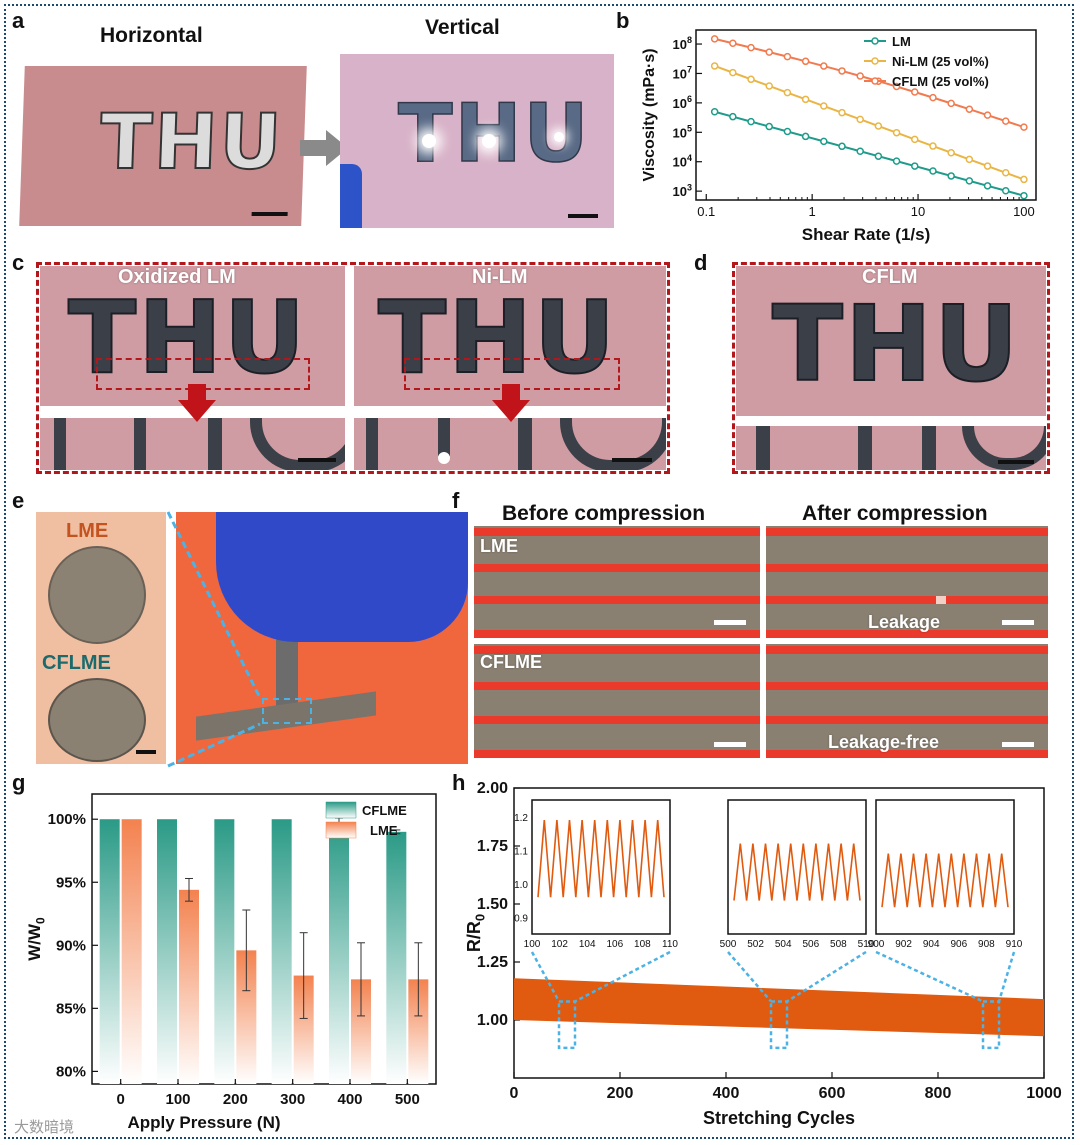 The height and width of the screenshot is (1145, 1080). What do you see at coordinates (476, 933) in the screenshot?
I see `y-axis-label: R/R0` at bounding box center [476, 933].